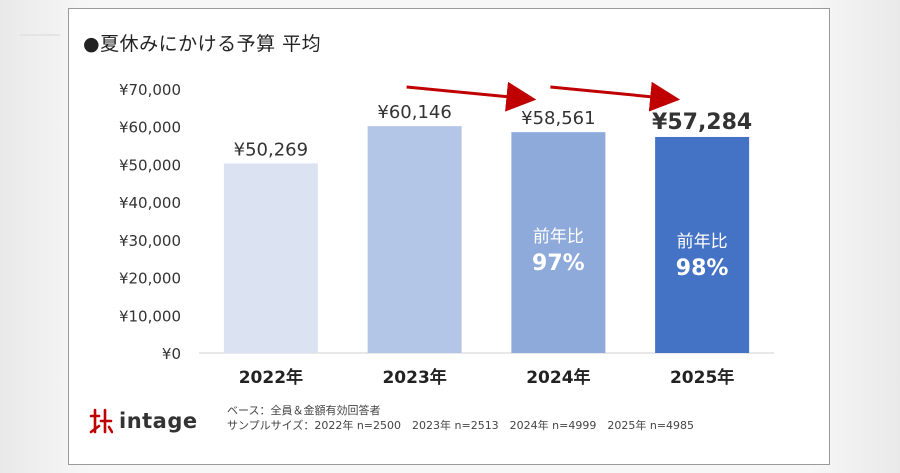 Image resolution: width=900 pixels, height=473 pixels. Describe the element at coordinates (202, 44) in the screenshot. I see `chart-title: ●夏休みにかける予算 平均` at that location.